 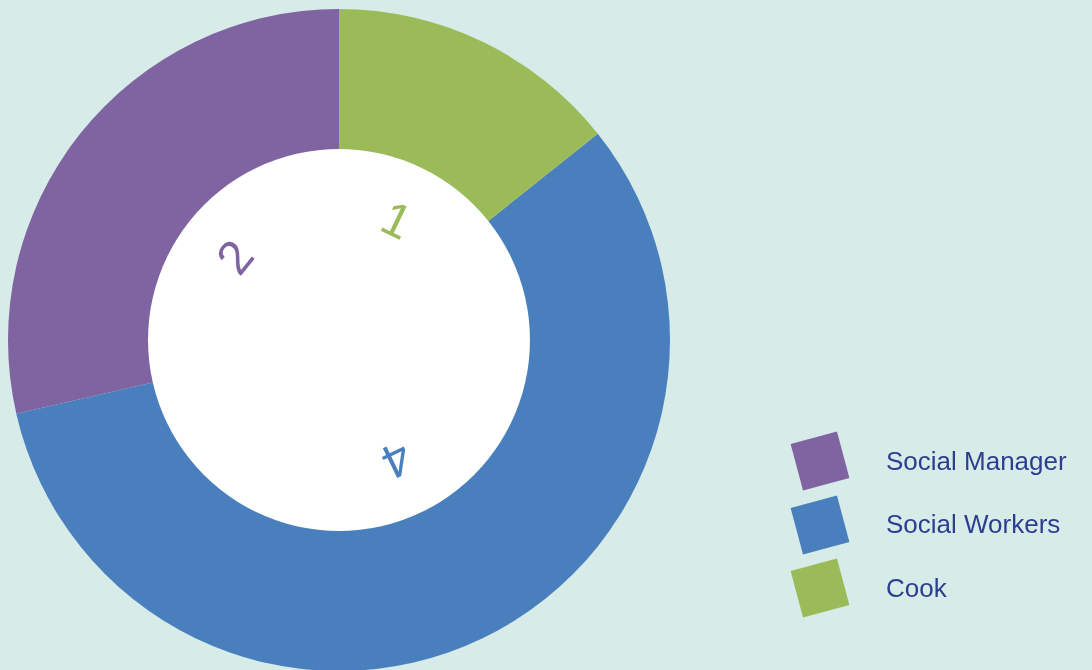 What do you see at coordinates (976, 461) in the screenshot?
I see `legend-label: Social Manager` at bounding box center [976, 461].